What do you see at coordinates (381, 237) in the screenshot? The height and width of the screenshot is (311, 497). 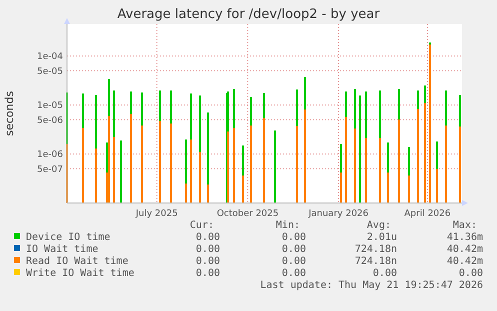 I see `text: 2.01u` at bounding box center [381, 237].